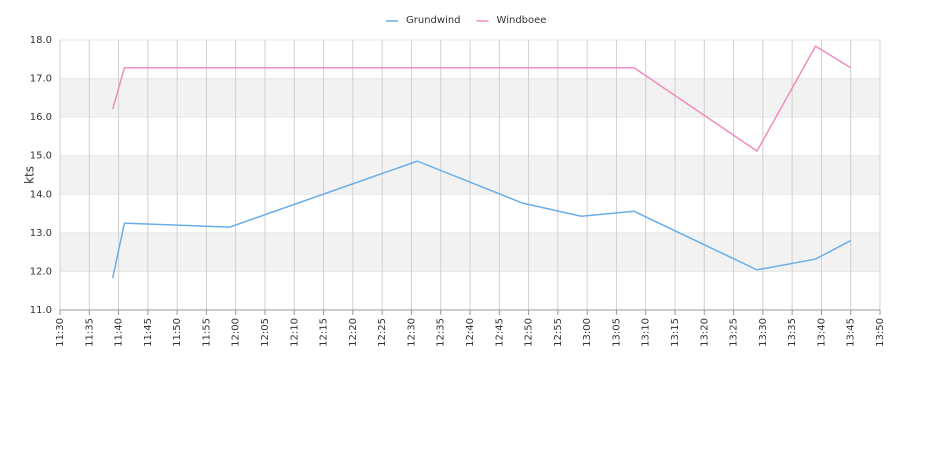  What do you see at coordinates (851, 332) in the screenshot?
I see `x-tick-label: 13:45` at bounding box center [851, 332].